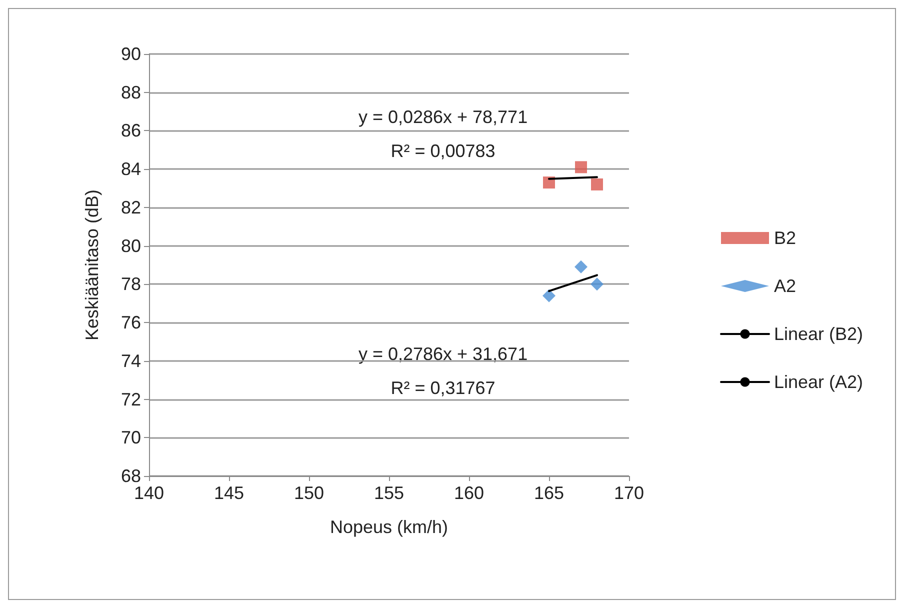 The image size is (904, 608). Describe the element at coordinates (130, 360) in the screenshot. I see `y-tick-label: 74` at that location.